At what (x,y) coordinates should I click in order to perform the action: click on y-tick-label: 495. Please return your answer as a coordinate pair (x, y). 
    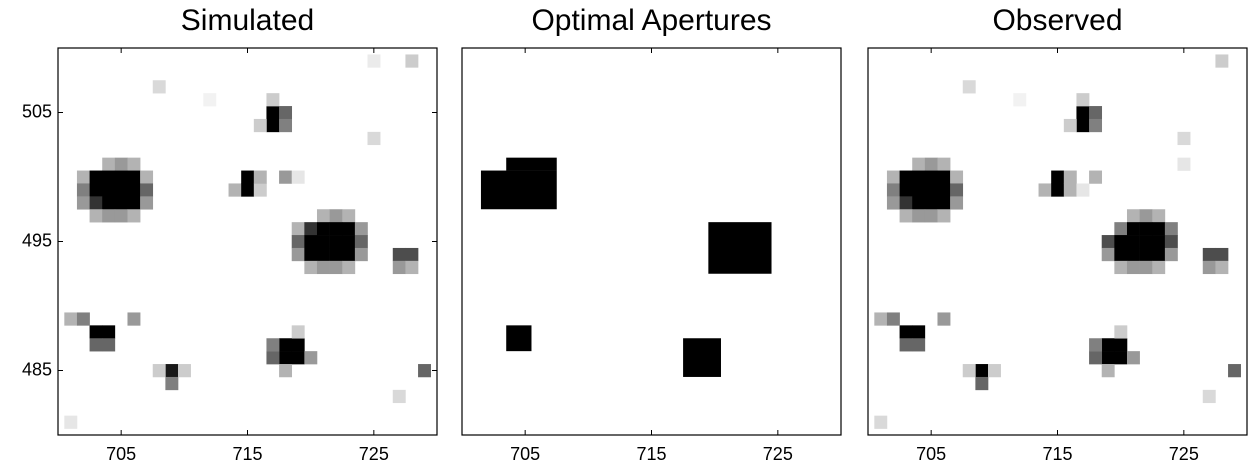
    Looking at the image, I should click on (37, 240).